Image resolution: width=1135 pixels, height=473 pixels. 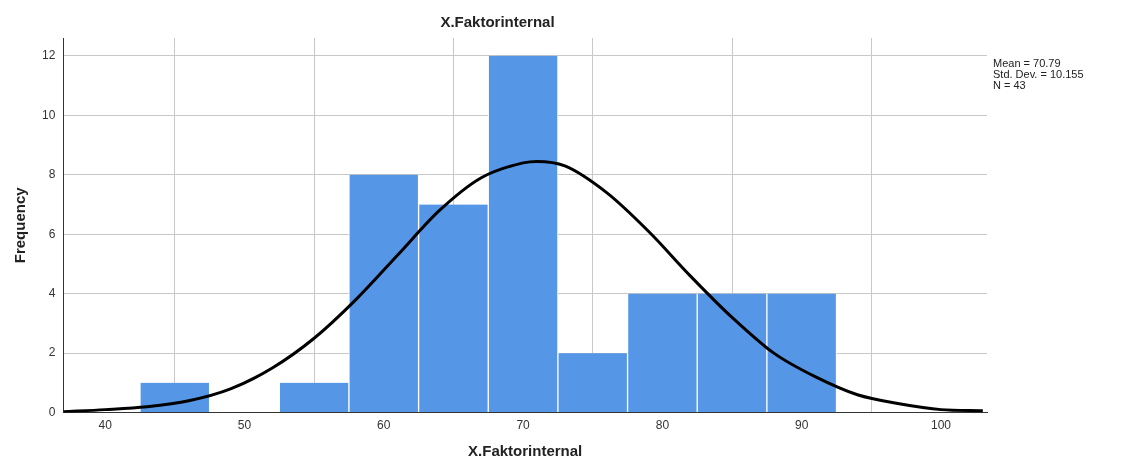 What do you see at coordinates (105, 425) in the screenshot?
I see `x-tick-label: 40` at bounding box center [105, 425].